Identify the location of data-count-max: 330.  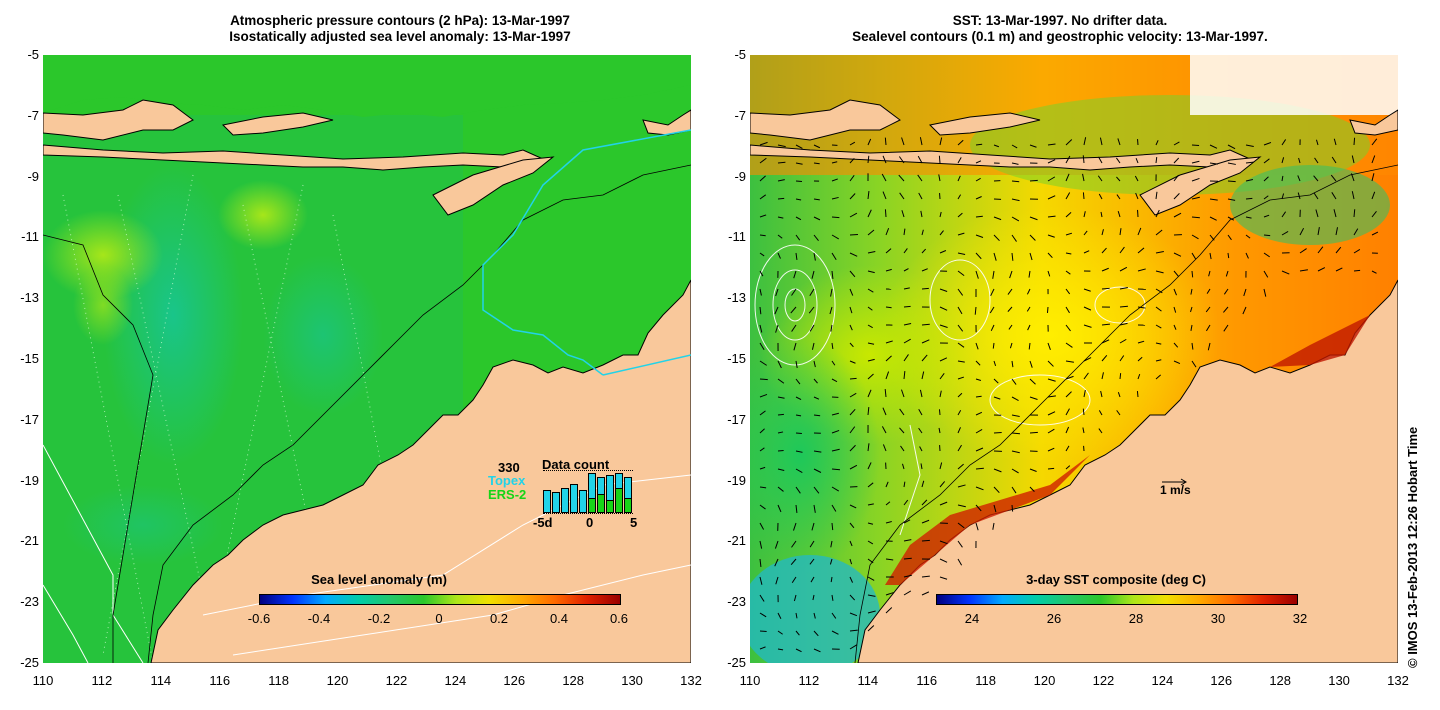
(509, 467).